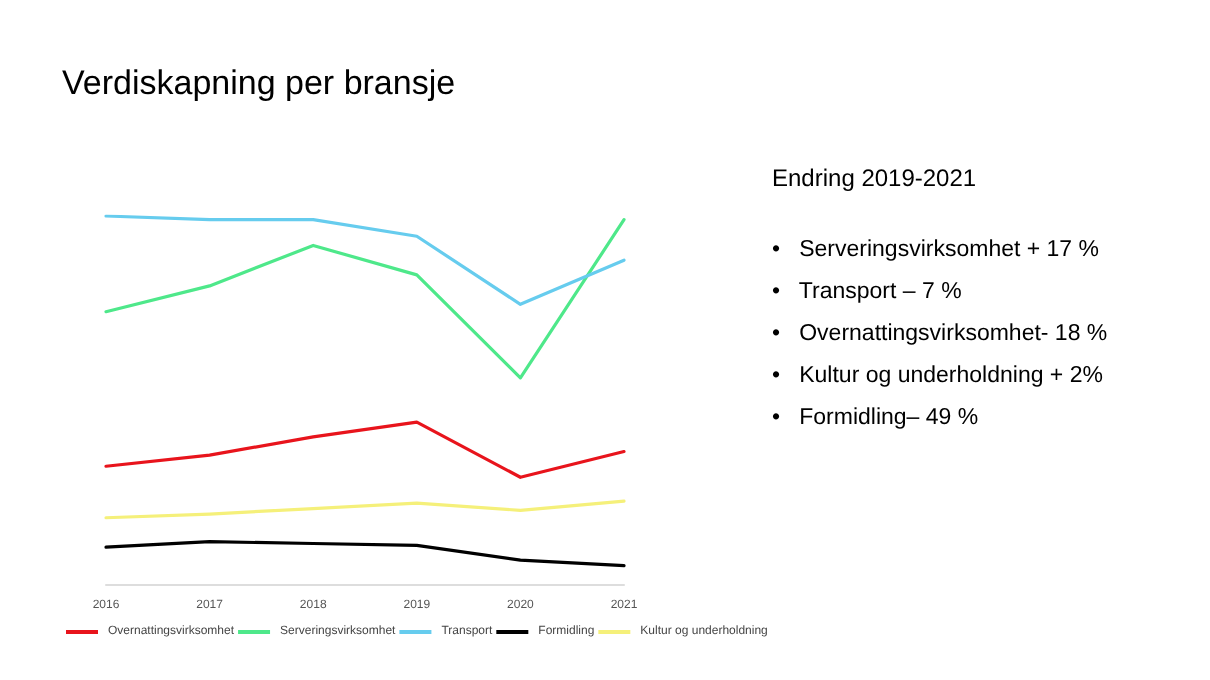  Describe the element at coordinates (874, 178) in the screenshot. I see `text: Endring 2019-2021` at that location.